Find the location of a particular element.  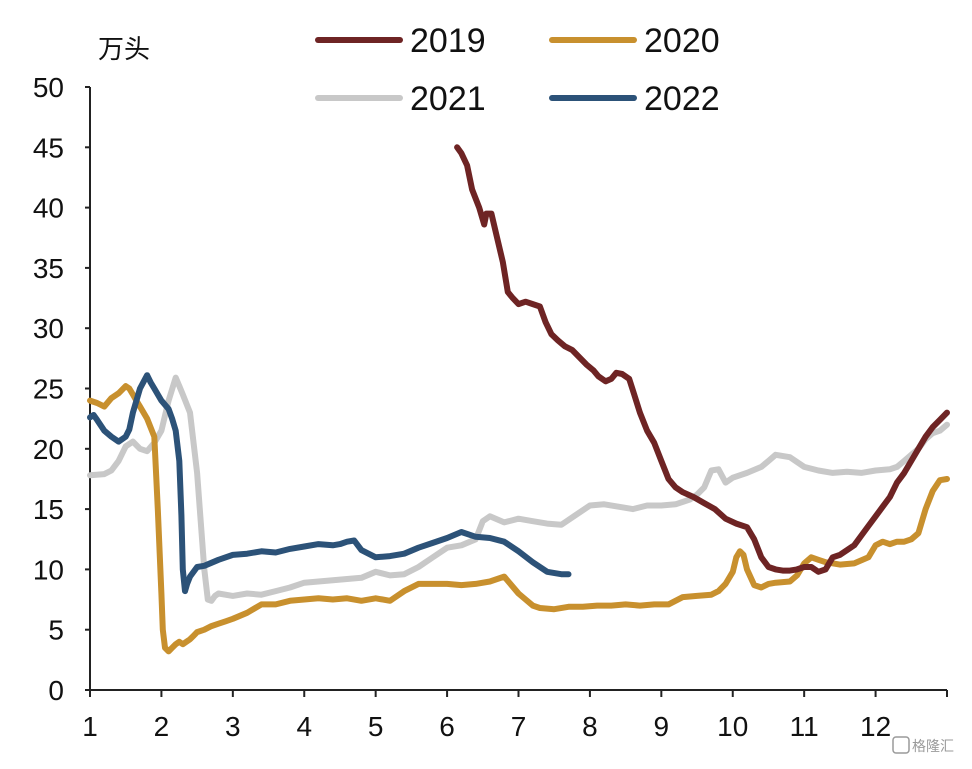

y-tick-label: 35 is located at coordinates (48, 268).